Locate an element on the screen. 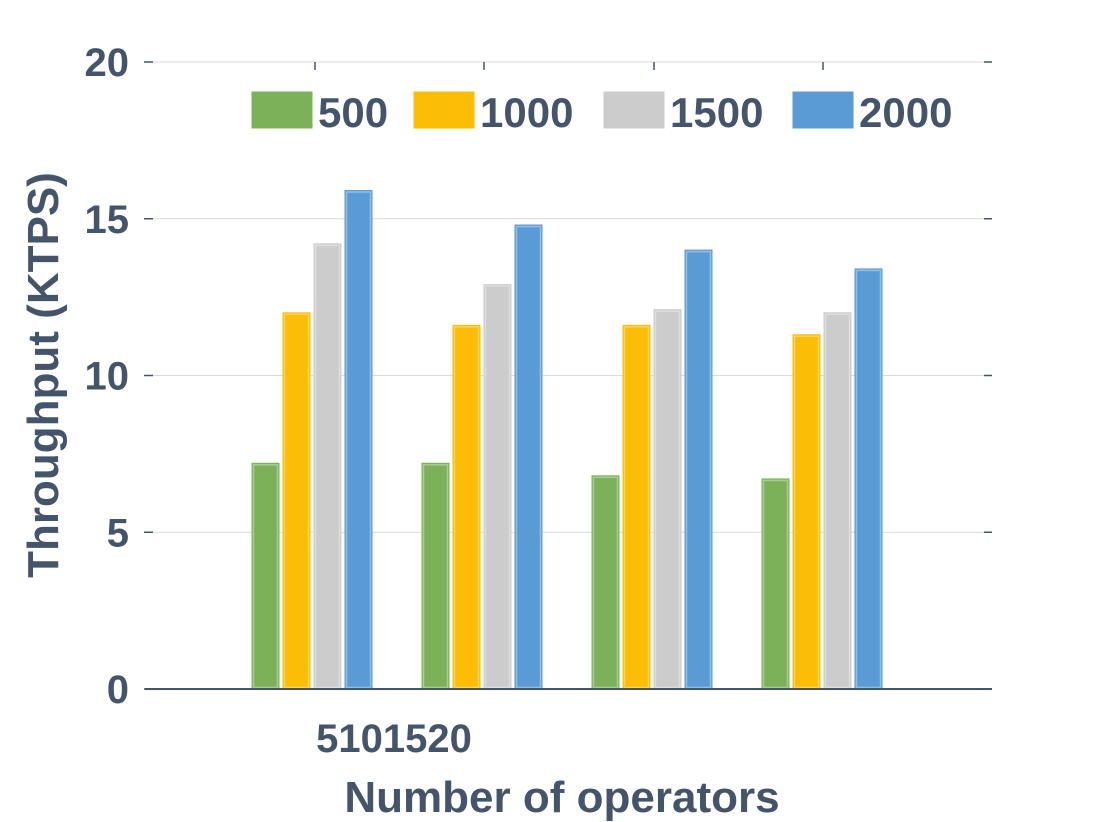 The height and width of the screenshot is (822, 1096). y-tick-label: 15 is located at coordinates (107, 220).